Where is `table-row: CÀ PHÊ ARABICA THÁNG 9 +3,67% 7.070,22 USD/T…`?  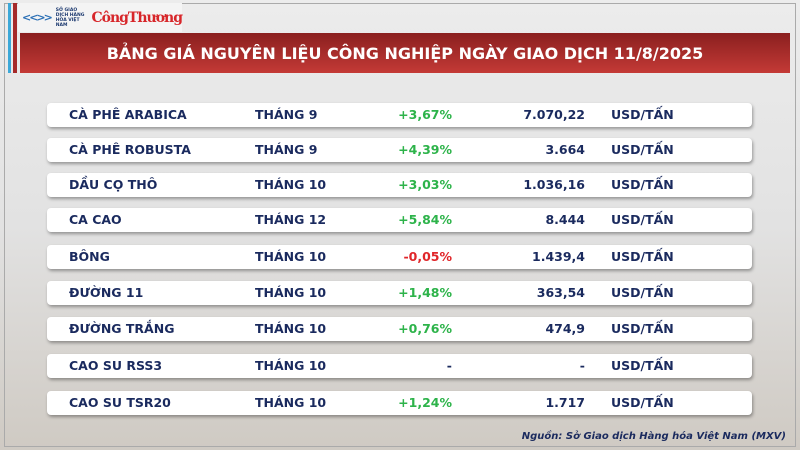 table-row: CÀ PHÊ ARABICA THÁNG 9 +3,67% 7.070,22 USD/T… is located at coordinates (399, 115).